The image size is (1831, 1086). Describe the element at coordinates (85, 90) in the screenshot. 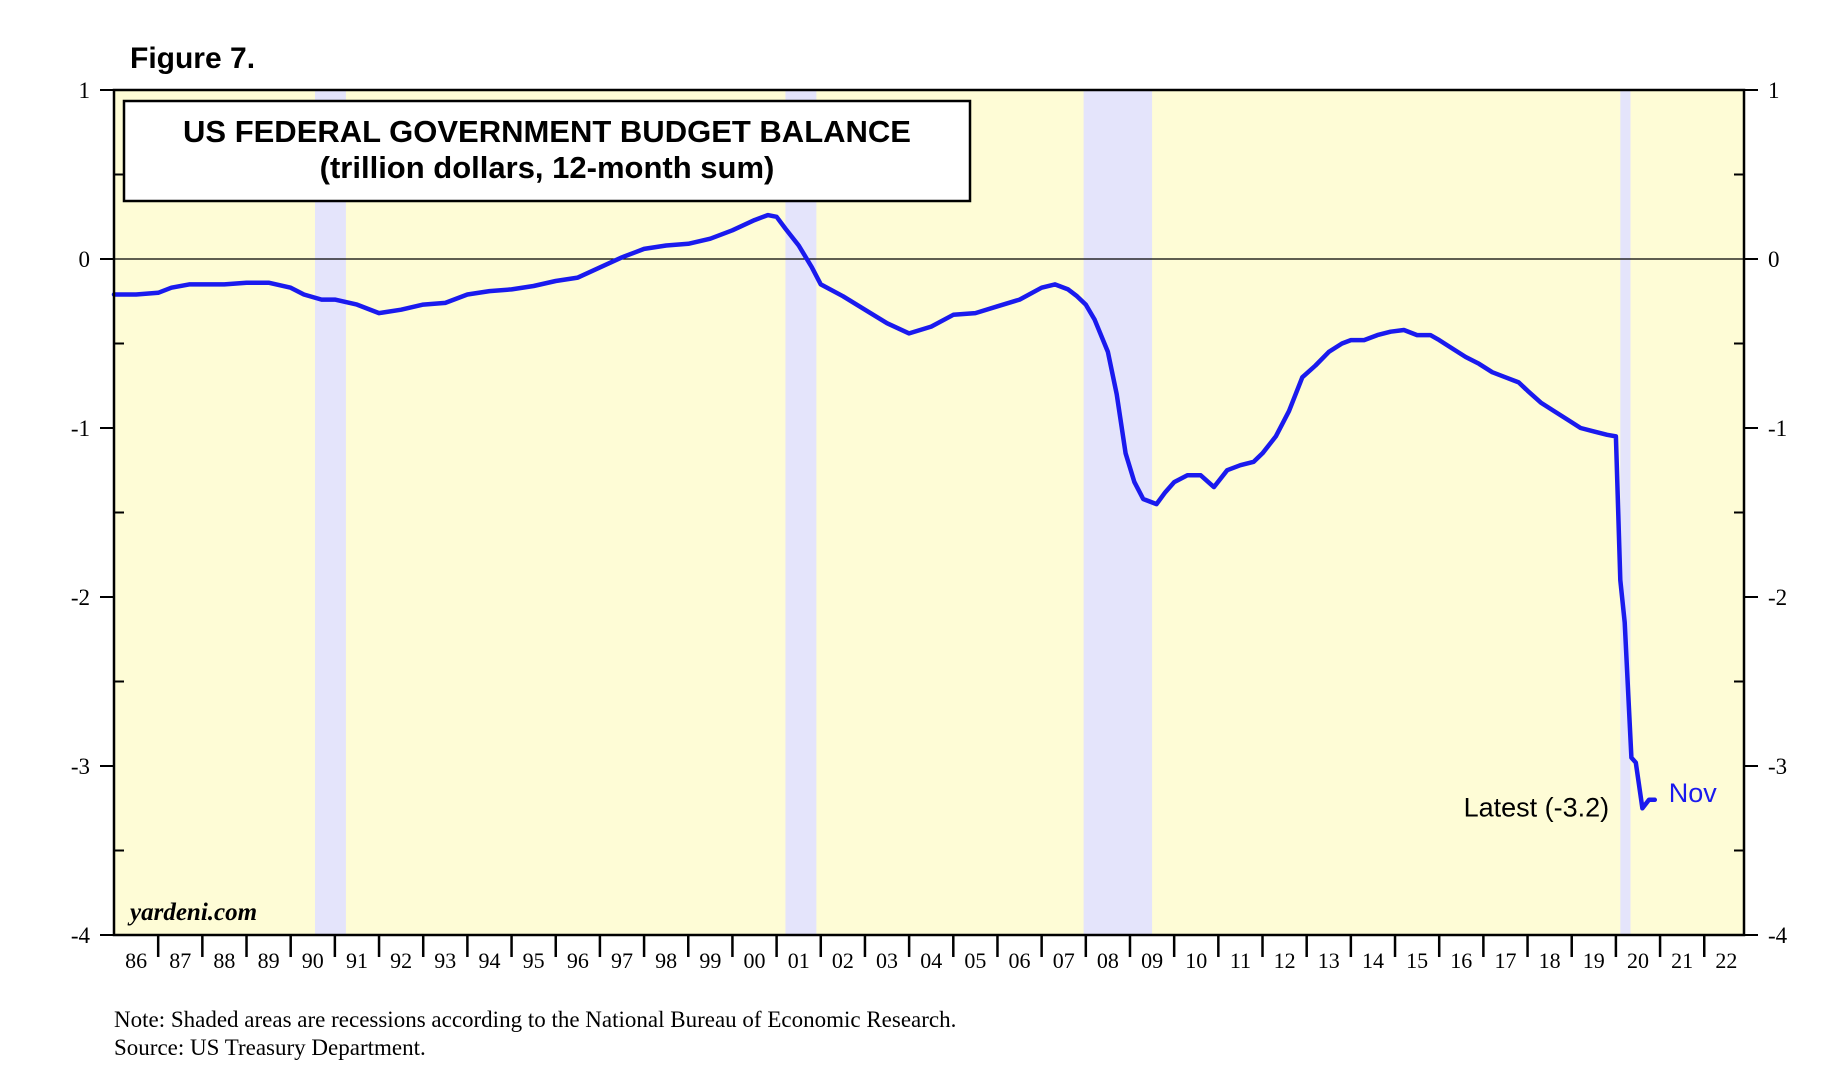

I see `y-tick-label-left: 1` at that location.